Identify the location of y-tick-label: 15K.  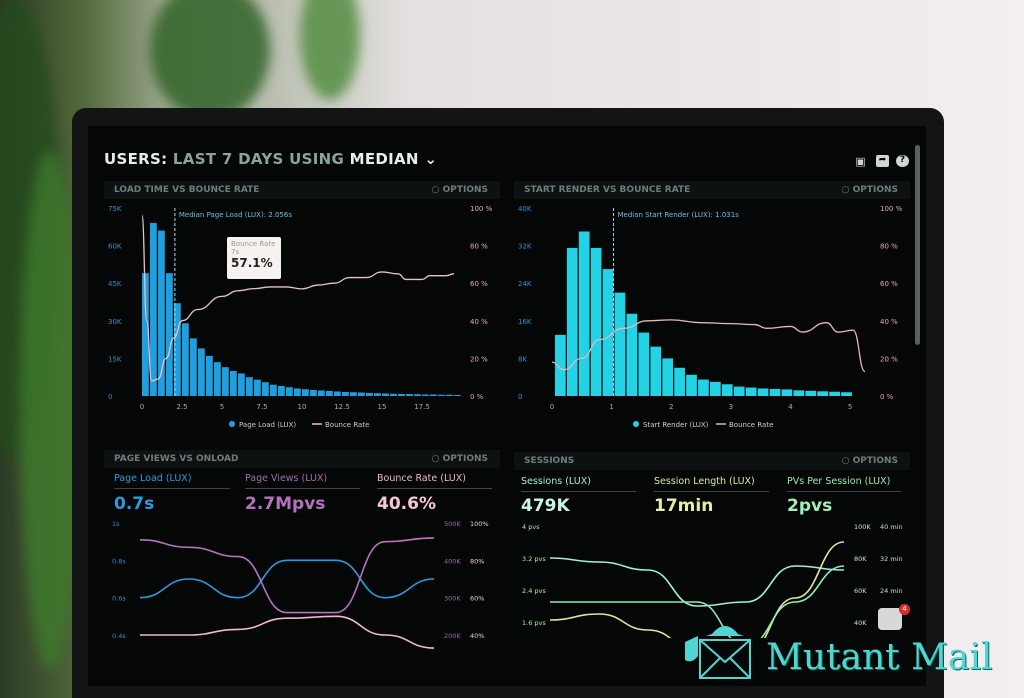
(115, 359).